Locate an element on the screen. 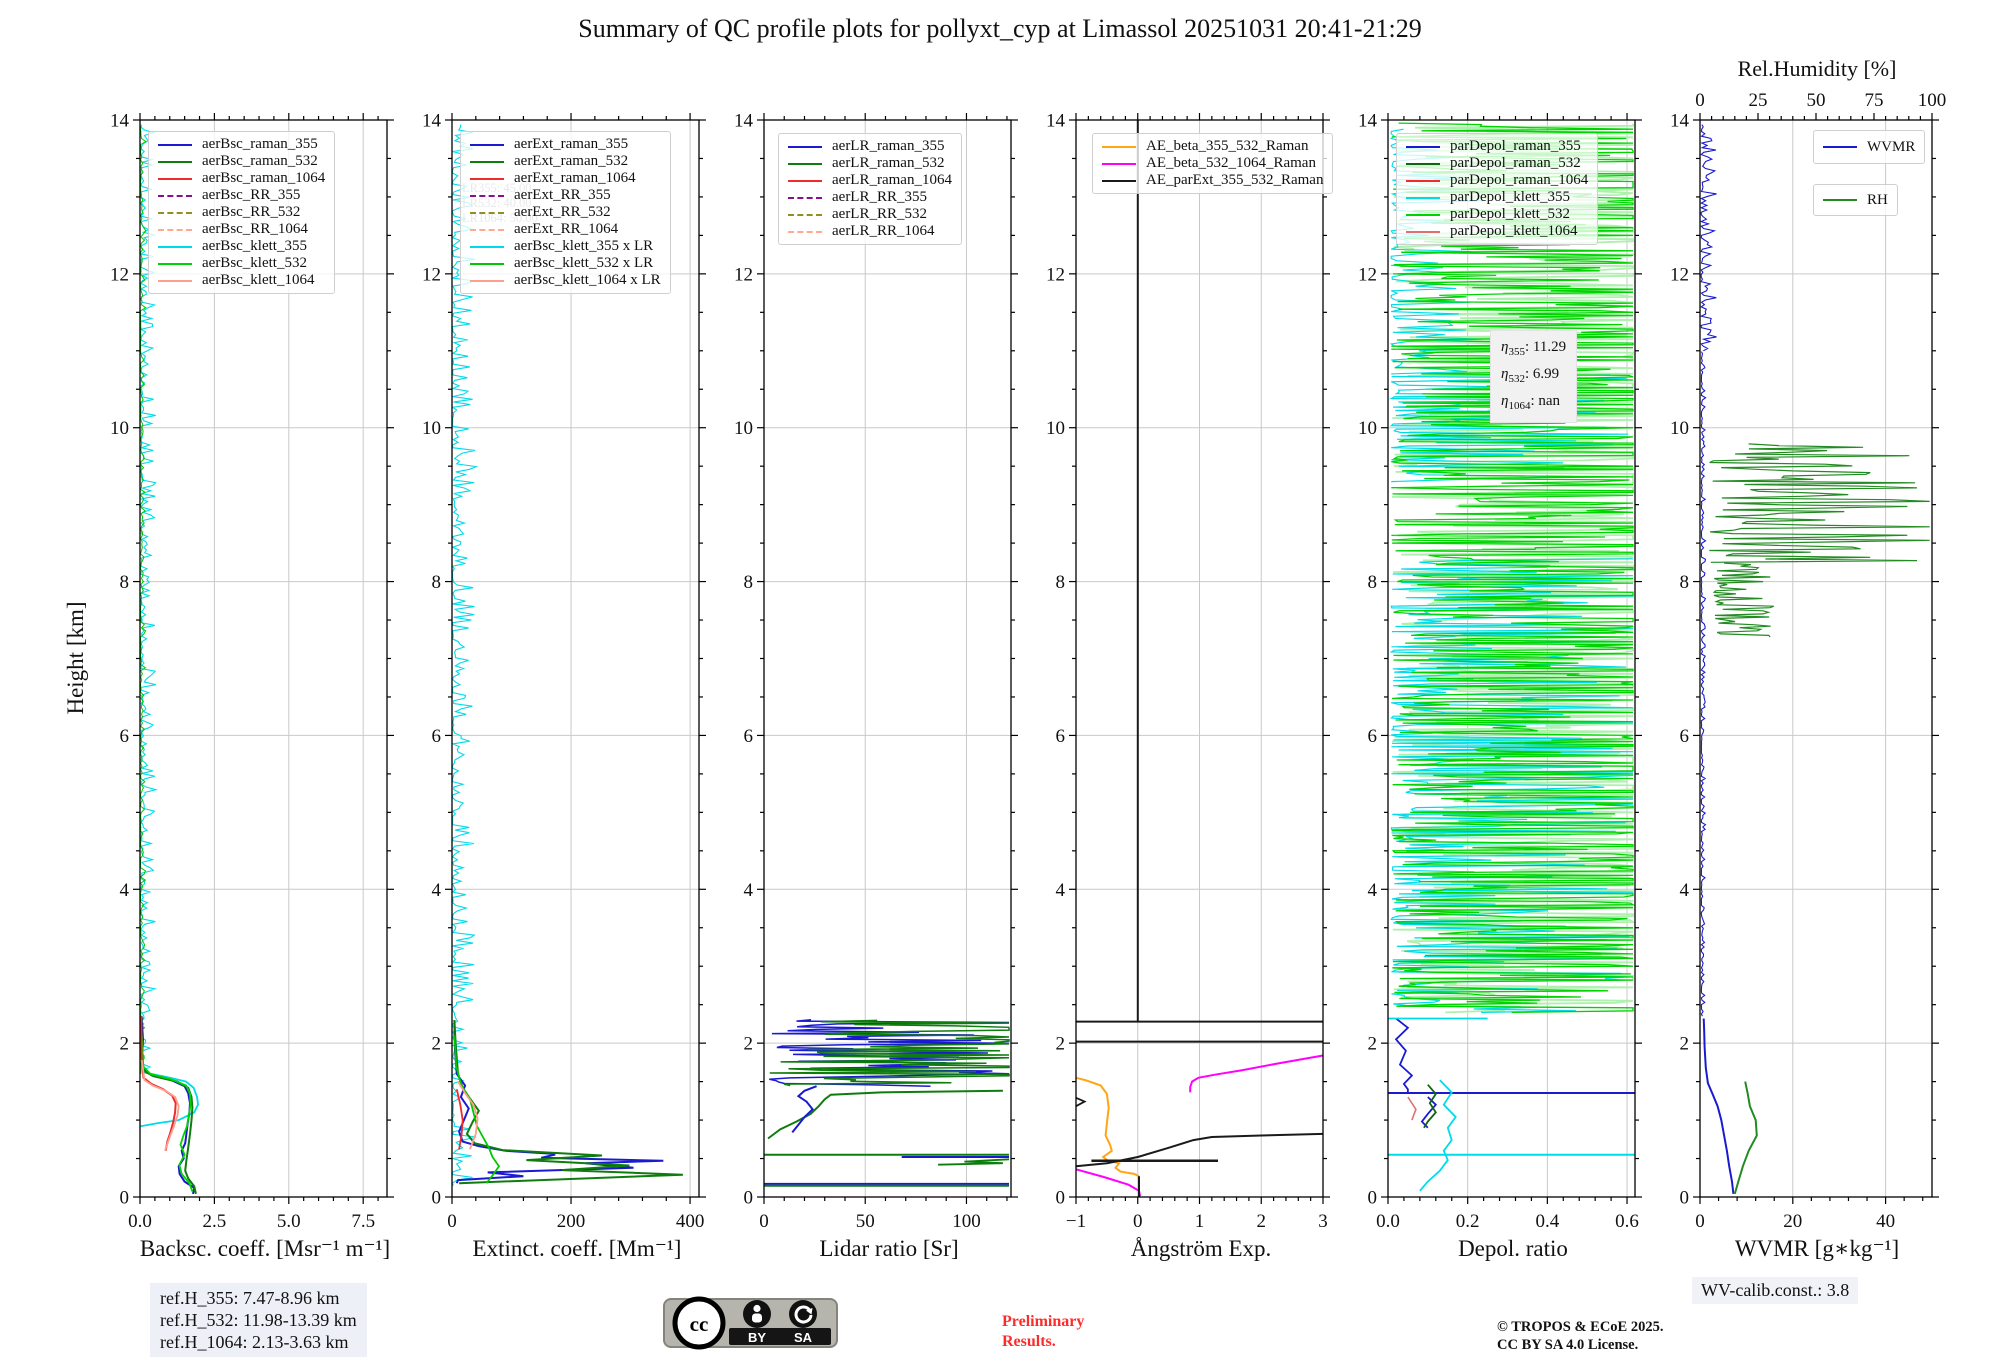 This screenshot has height=1360, width=2000. legend-label: aerLR_RR_1064 is located at coordinates (883, 231).